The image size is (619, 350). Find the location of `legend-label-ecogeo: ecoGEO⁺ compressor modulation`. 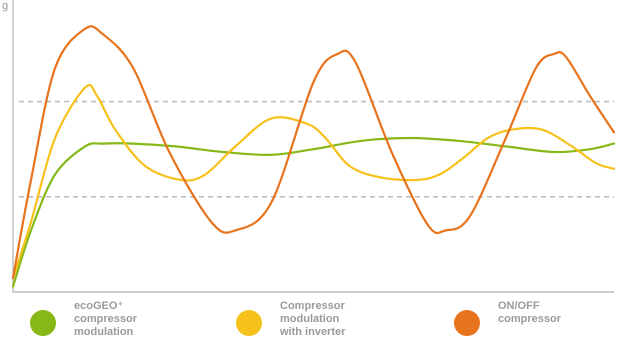

legend-label-ecogeo: ecoGEO⁺ compressor modulation is located at coordinates (105, 319).